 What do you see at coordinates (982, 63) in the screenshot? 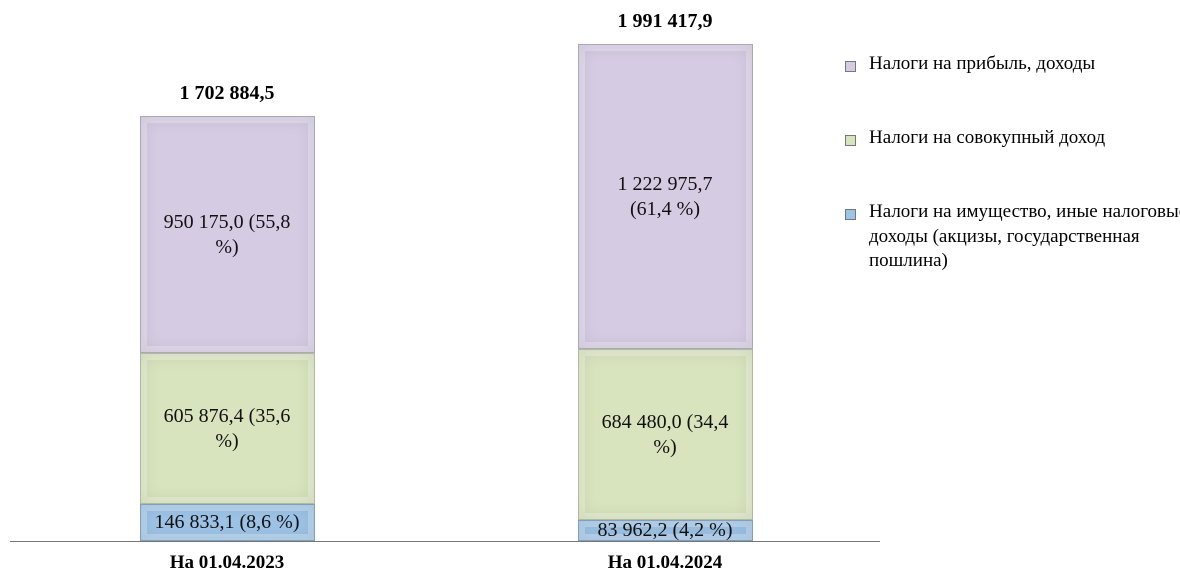
I see `legend-label: Налоги на прибыль, доходы` at bounding box center [982, 63].